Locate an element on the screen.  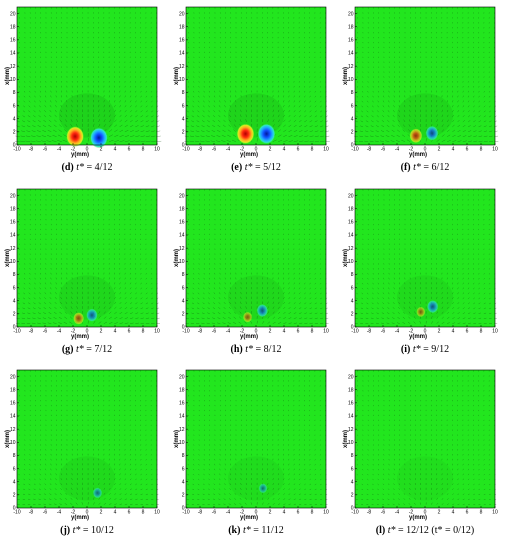
panel-caption: (j) t* = 10/12 is located at coordinates (87, 530).